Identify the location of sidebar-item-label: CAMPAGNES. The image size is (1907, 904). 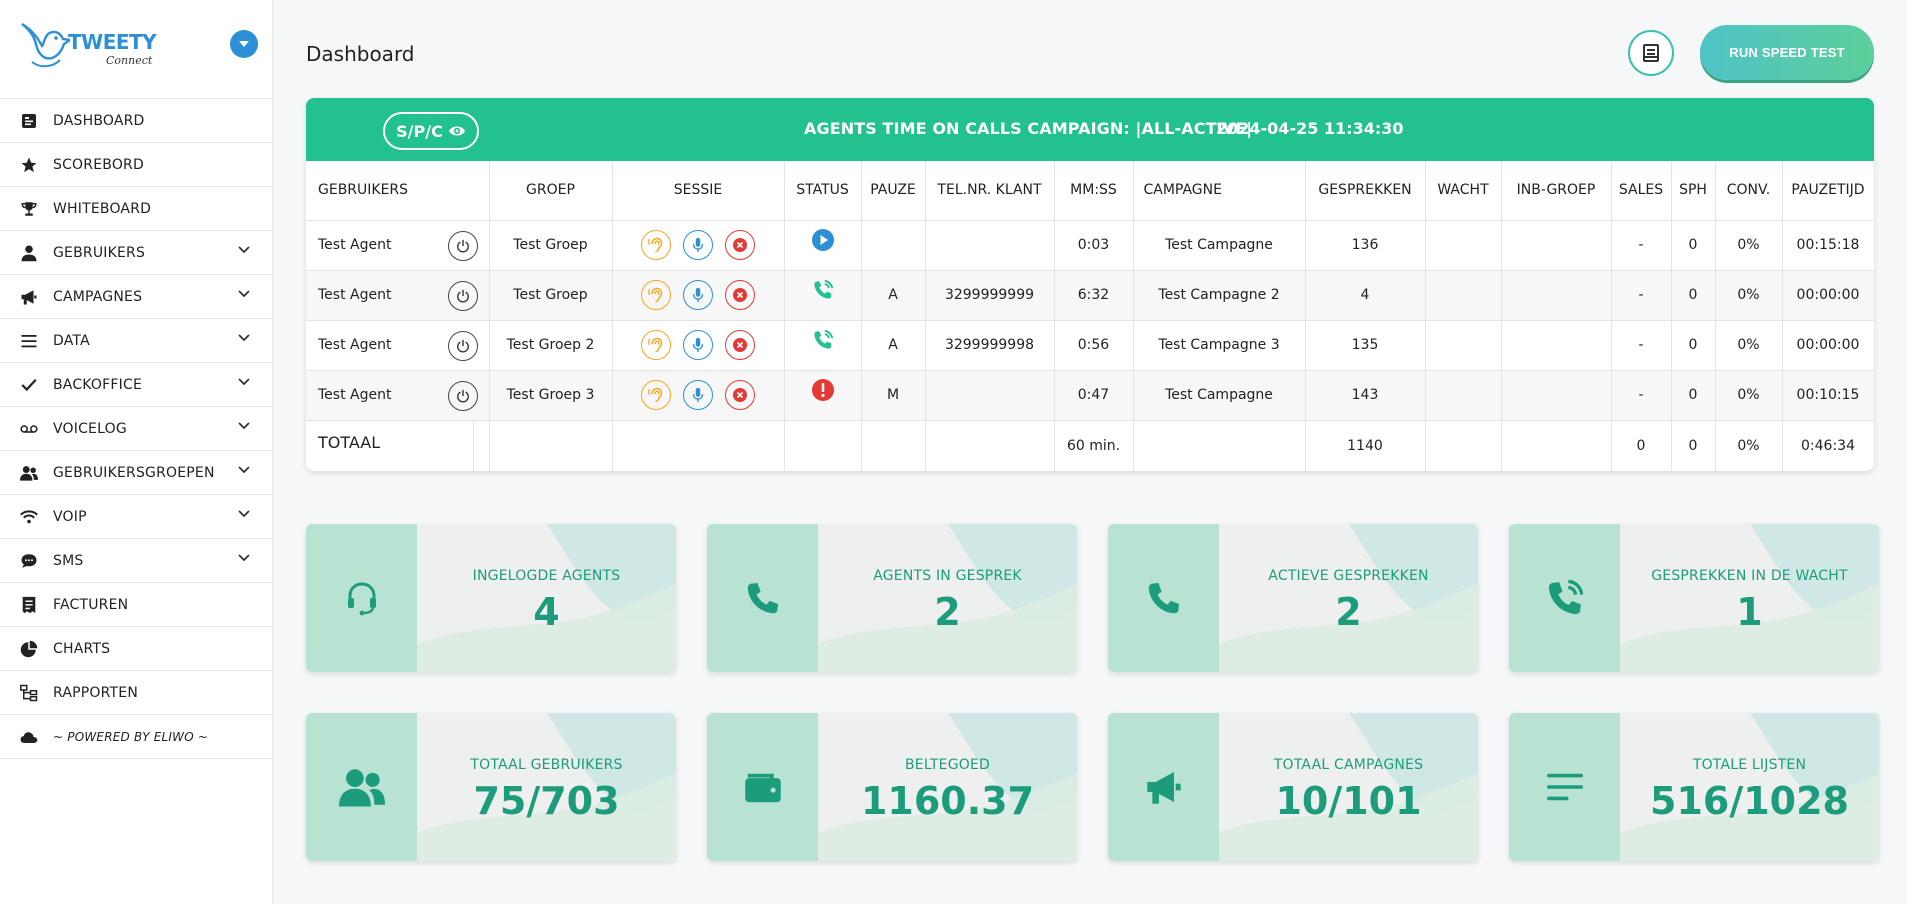
(98, 296).